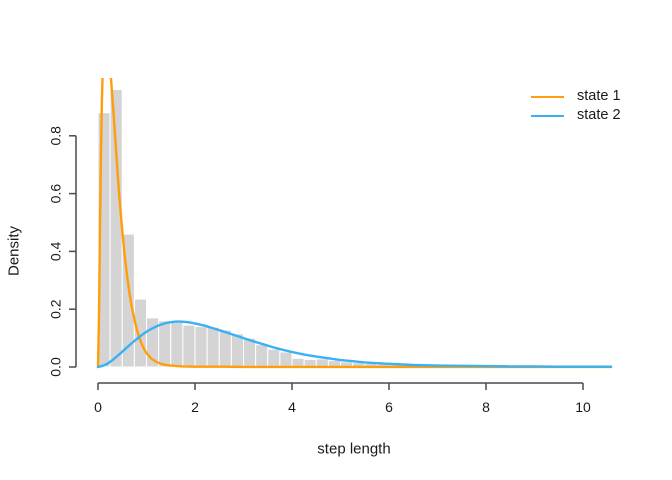 This screenshot has width=672, height=480. What do you see at coordinates (292, 407) in the screenshot?
I see `x-tick-label: 4` at bounding box center [292, 407].